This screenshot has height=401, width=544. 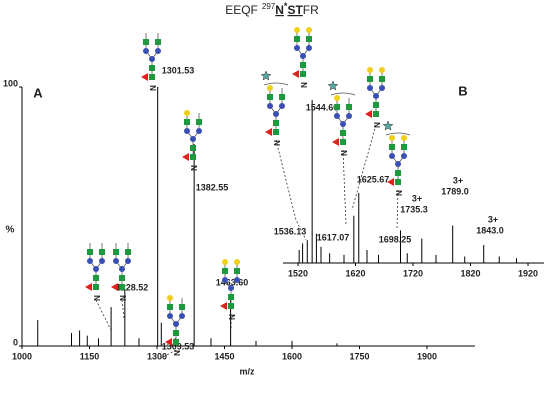 What do you see at coordinates (269, 6) in the screenshot?
I see `title-site: 297` at bounding box center [269, 6].